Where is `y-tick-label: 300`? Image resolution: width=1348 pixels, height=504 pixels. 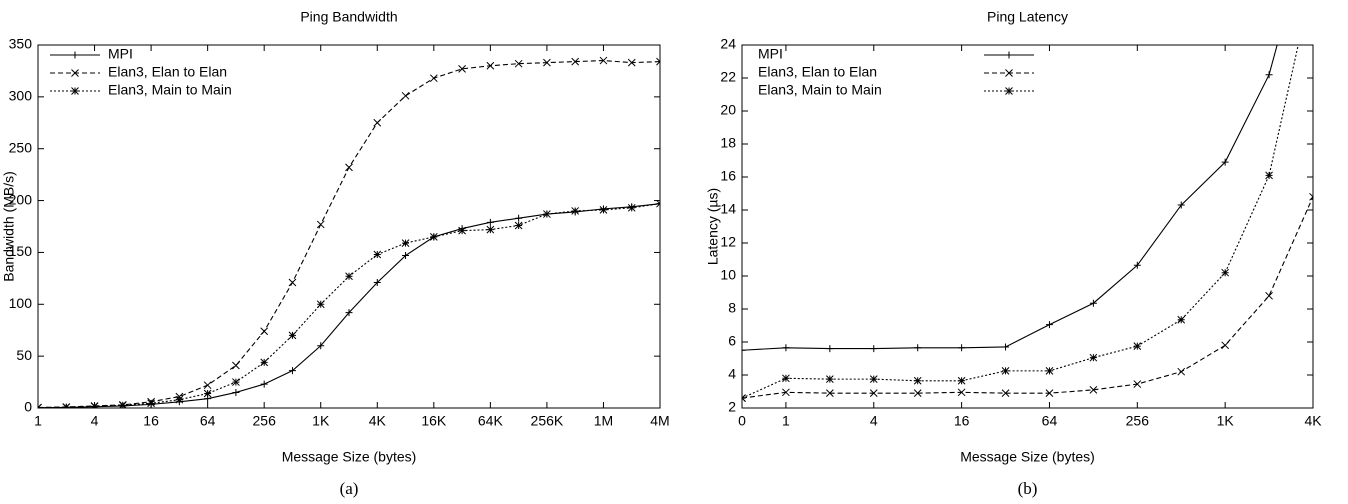 y-tick-label: 300 is located at coordinates (21, 96).